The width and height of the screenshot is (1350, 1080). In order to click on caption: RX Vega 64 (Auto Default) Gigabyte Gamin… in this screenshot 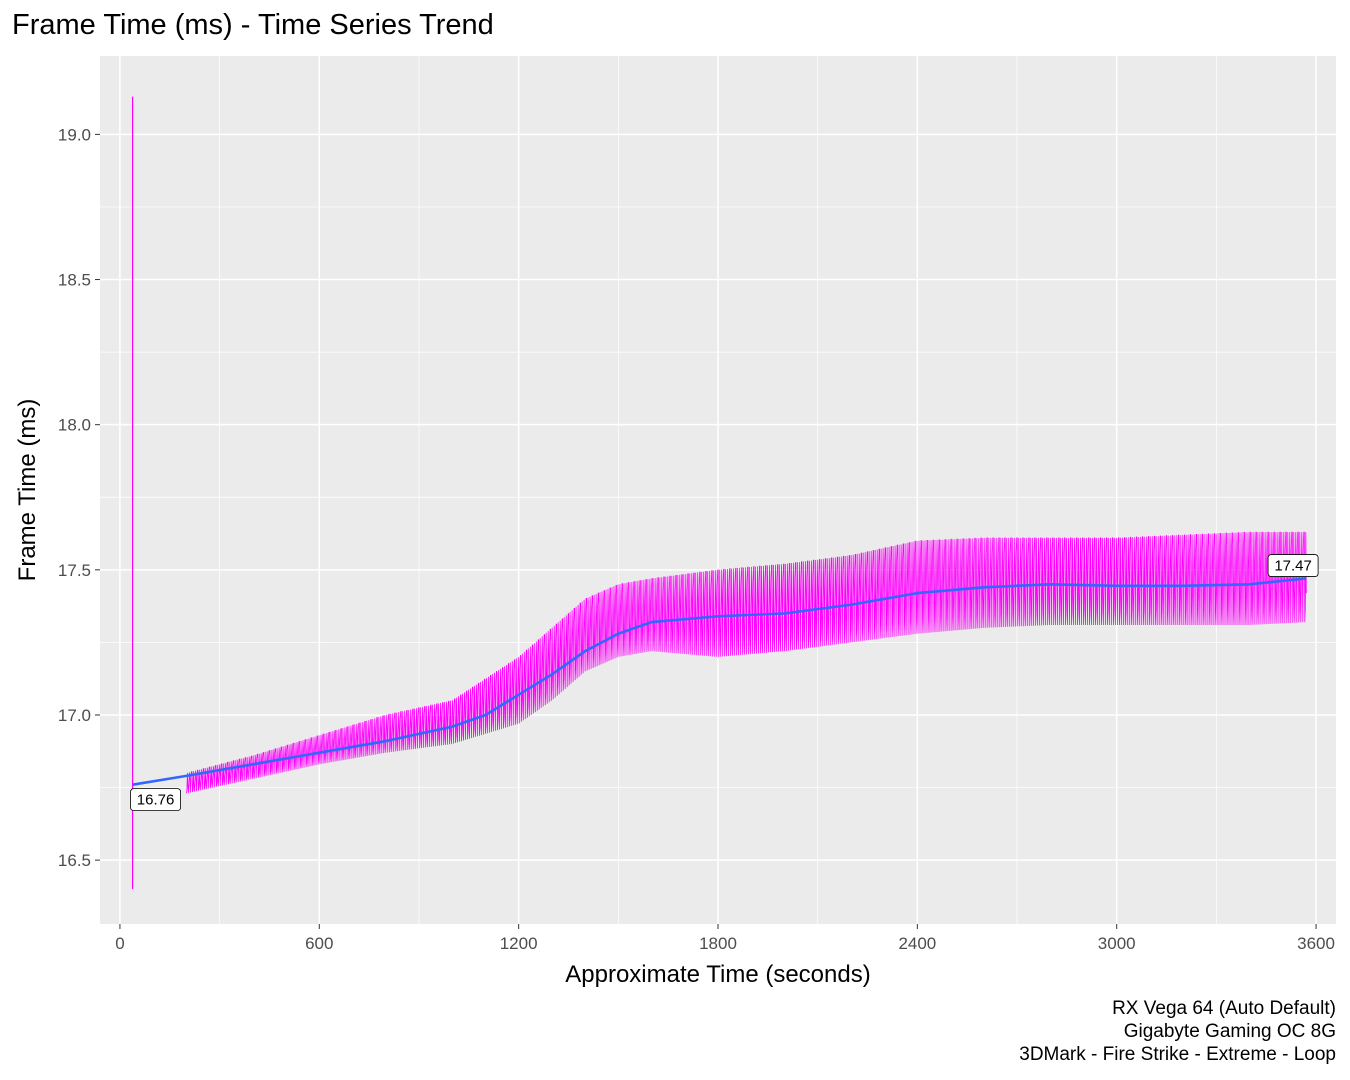, I will do `click(1177, 1031)`.